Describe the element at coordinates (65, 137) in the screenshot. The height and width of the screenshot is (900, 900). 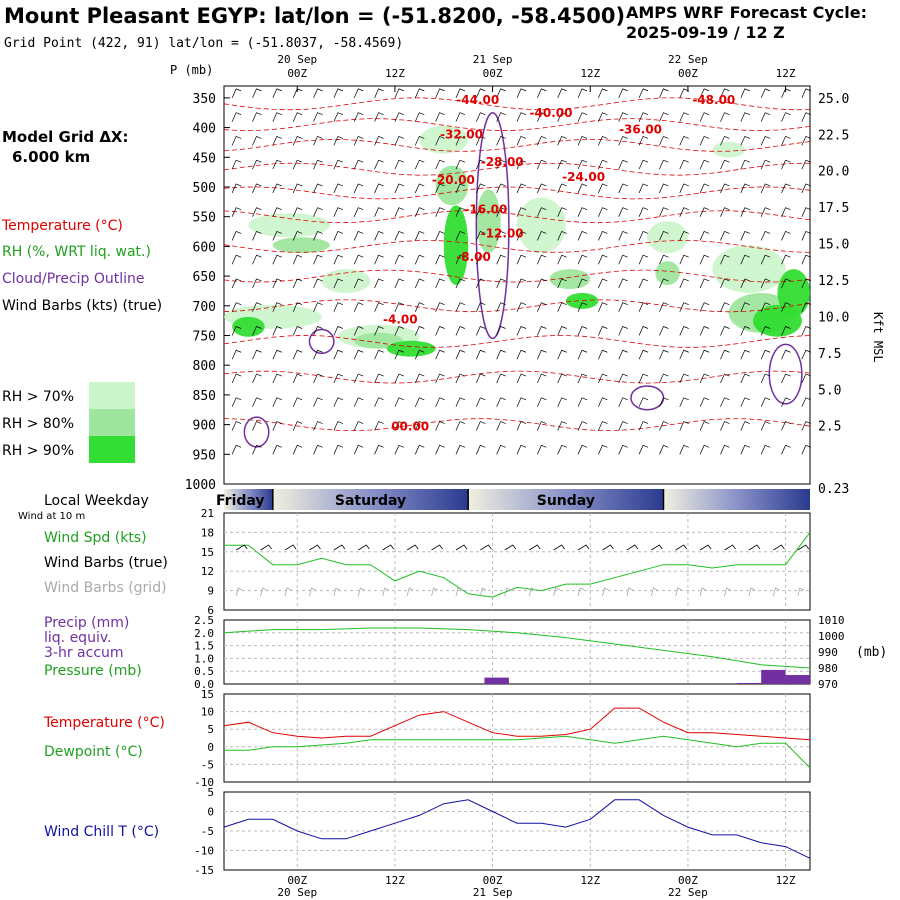
I see `model-grid-label: Model Grid ΔX:` at that location.